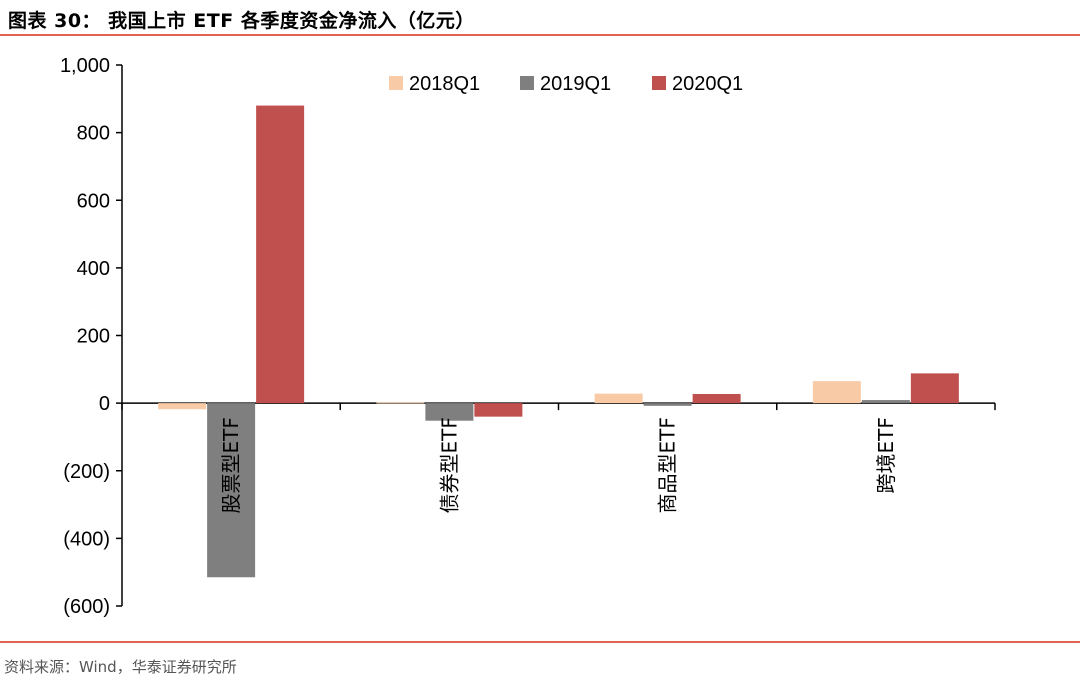  What do you see at coordinates (540, 642) in the screenshot?
I see `bottom-rule` at bounding box center [540, 642].